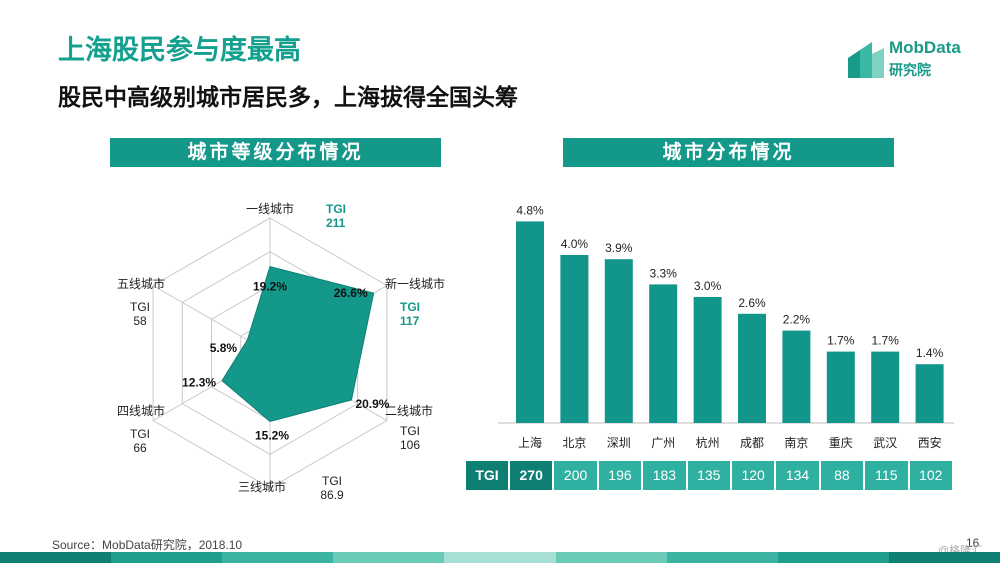 The height and width of the screenshot is (563, 1000). What do you see at coordinates (336, 223) in the screenshot?
I see `radar-tgi-value: 211` at bounding box center [336, 223].